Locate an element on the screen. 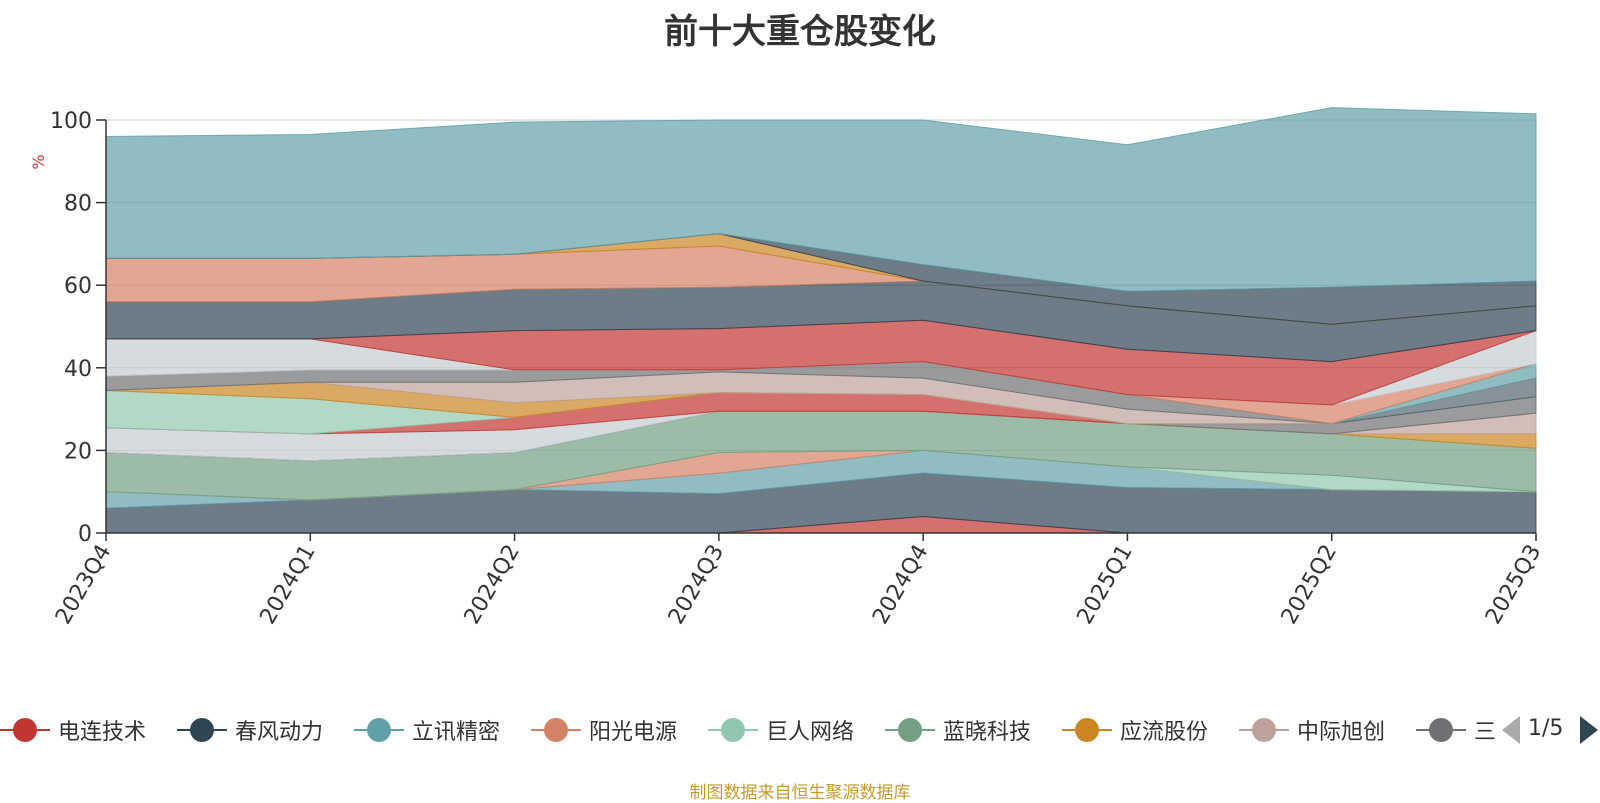 This screenshot has width=1600, height=803. legend-item: 应流股份 is located at coordinates (1135, 730).